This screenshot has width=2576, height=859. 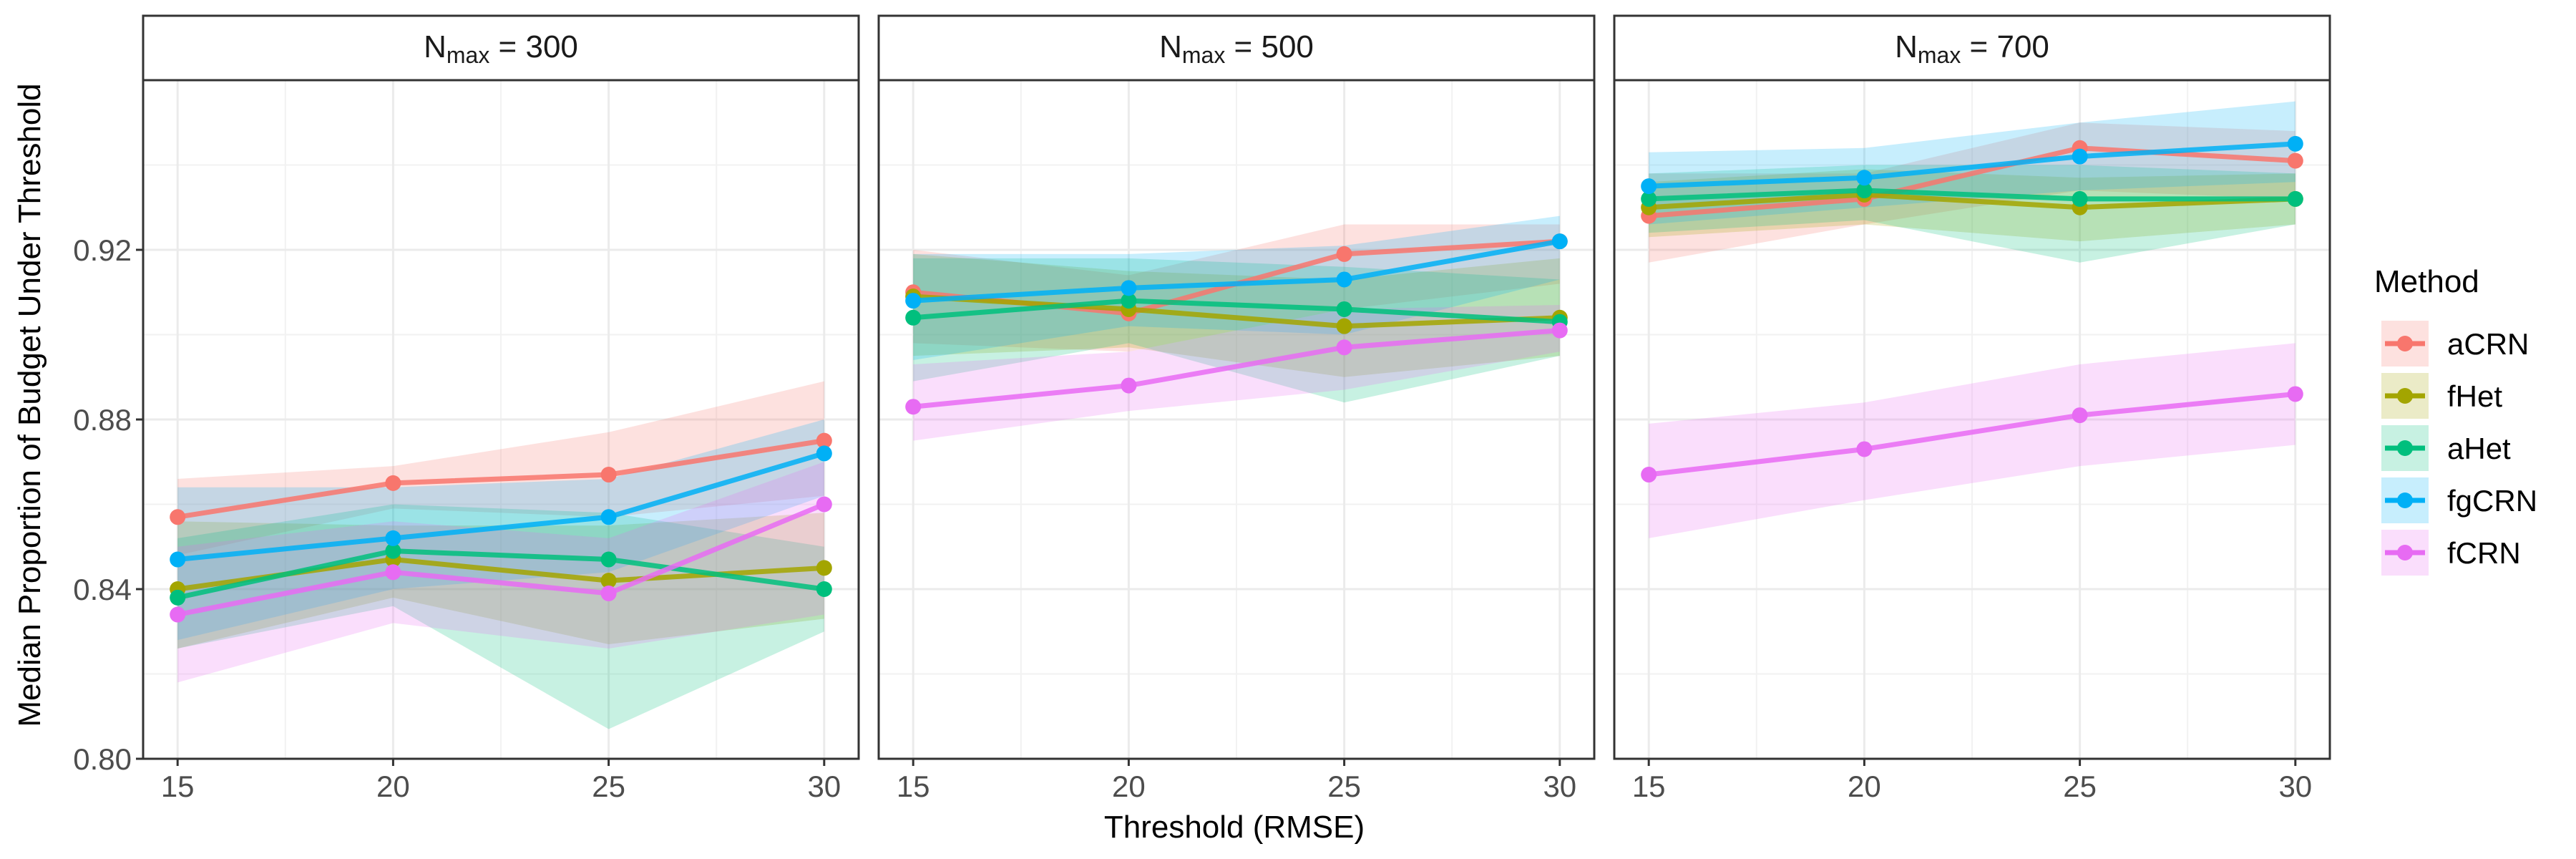 I want to click on facet-strip-label-0: Nmax = 300, so click(x=501, y=48).